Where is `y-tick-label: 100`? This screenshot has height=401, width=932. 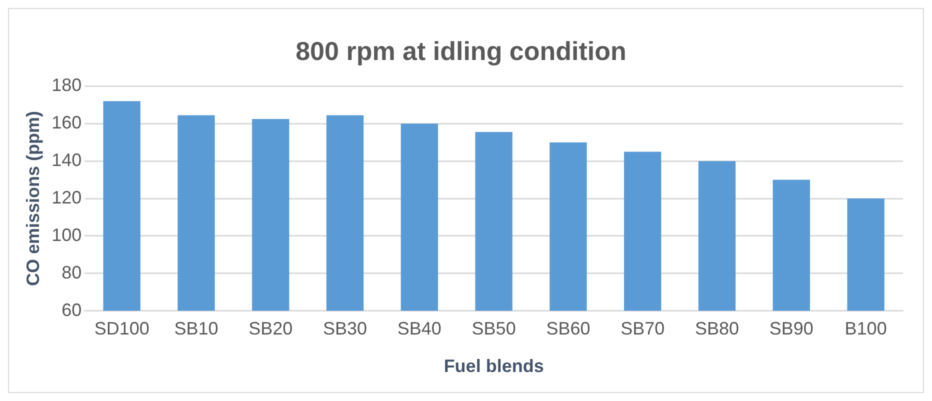 y-tick-label: 100 is located at coordinates (67, 234).